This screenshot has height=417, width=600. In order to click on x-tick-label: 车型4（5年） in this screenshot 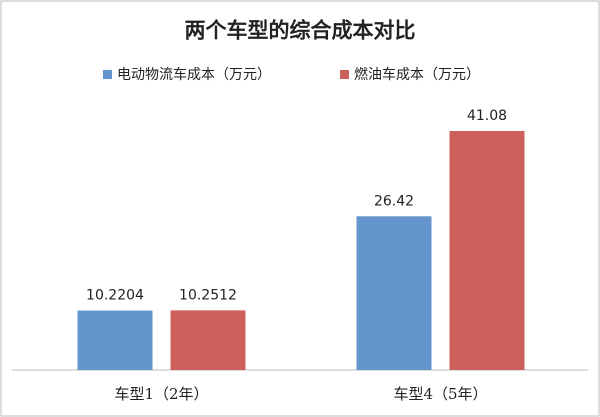, I will do `click(440, 394)`.